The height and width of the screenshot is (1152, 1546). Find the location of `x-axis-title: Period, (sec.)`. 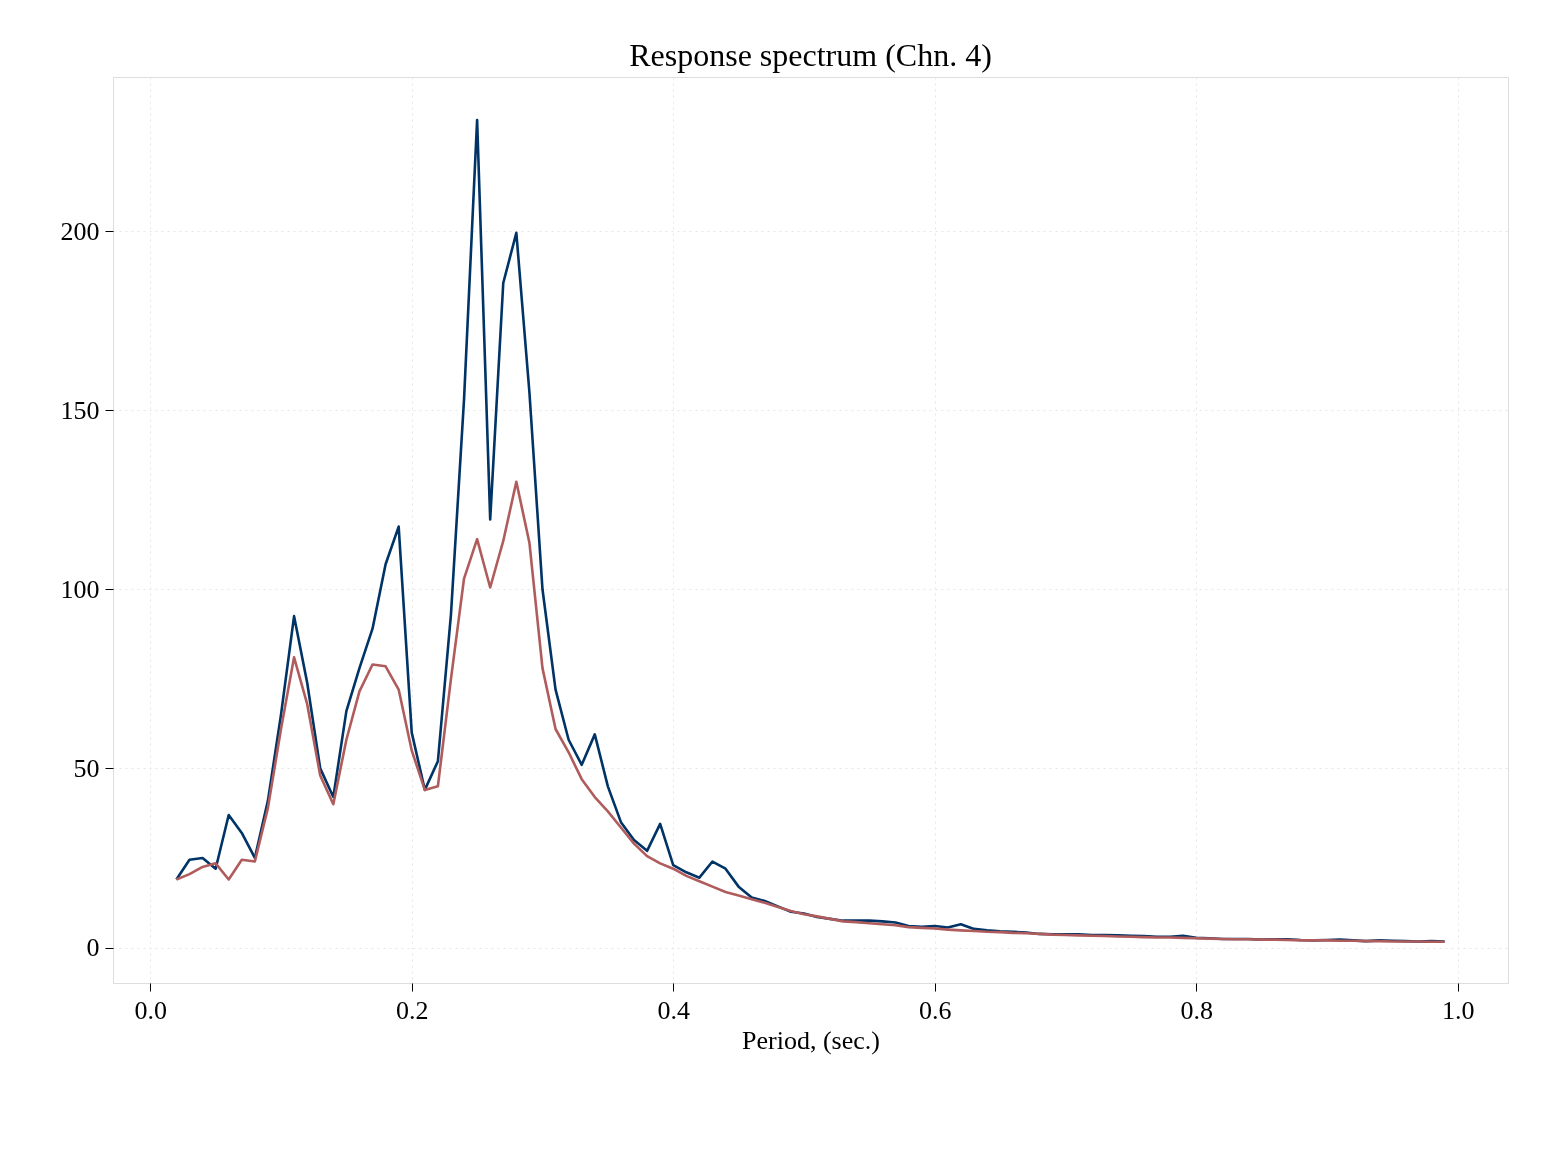

x-axis-title: Period, (sec.) is located at coordinates (811, 1040).